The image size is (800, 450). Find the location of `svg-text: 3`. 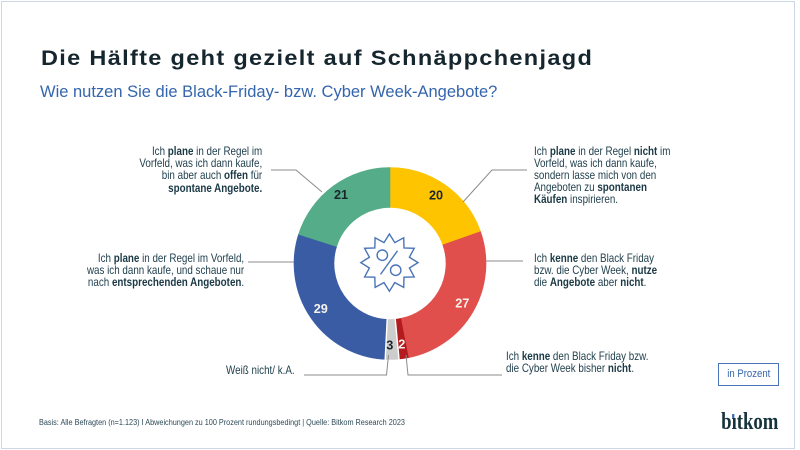

svg-text: 3 is located at coordinates (389, 346).